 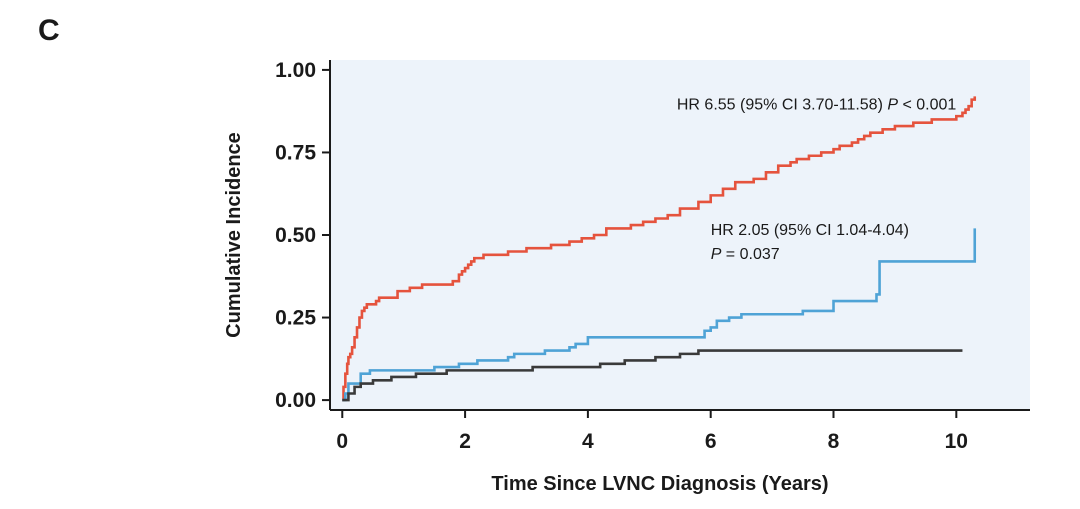 I want to click on x-tick-label: 4, so click(x=588, y=441).